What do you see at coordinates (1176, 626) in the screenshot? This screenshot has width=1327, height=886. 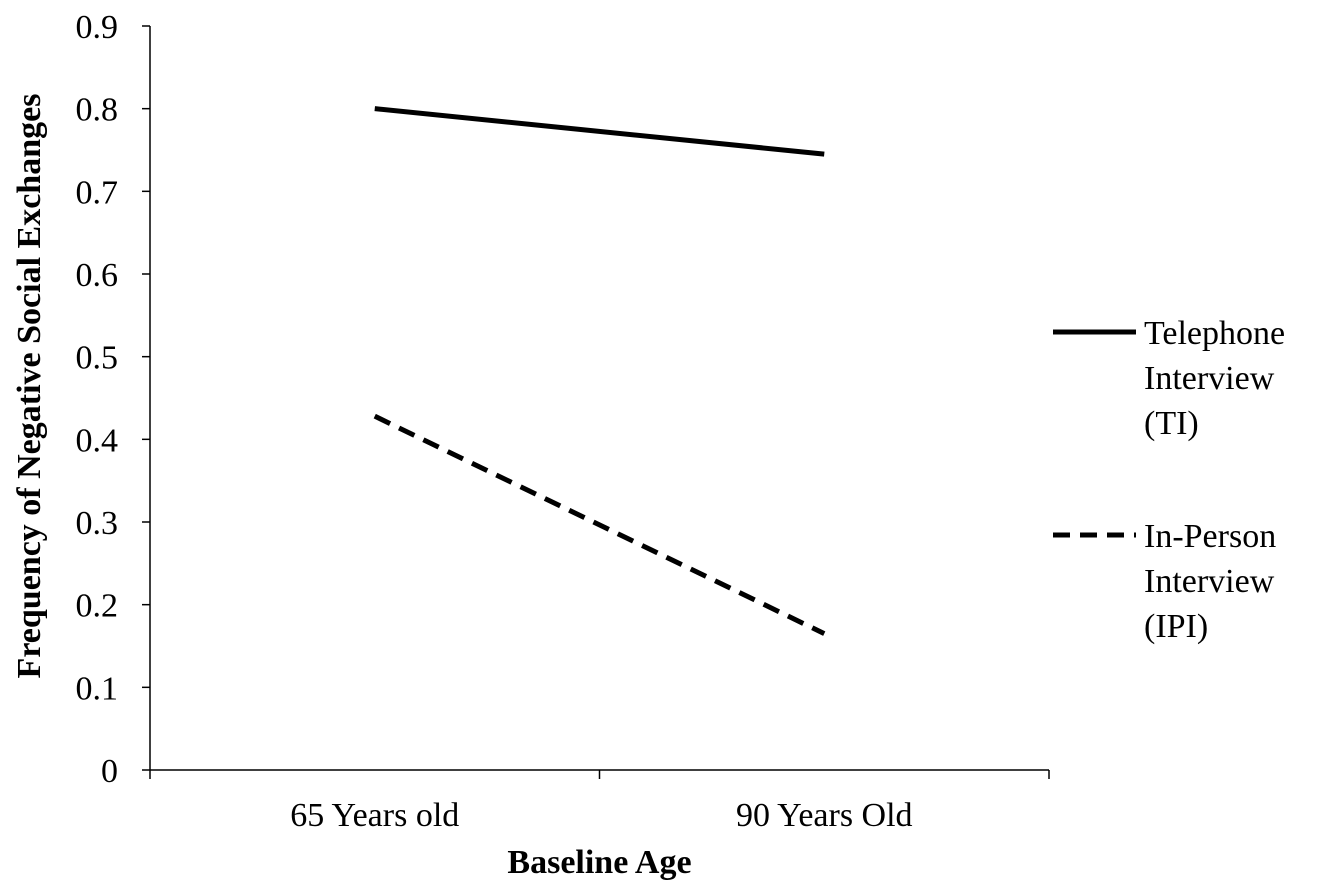 I see `legend-label: (IPI)` at bounding box center [1176, 626].